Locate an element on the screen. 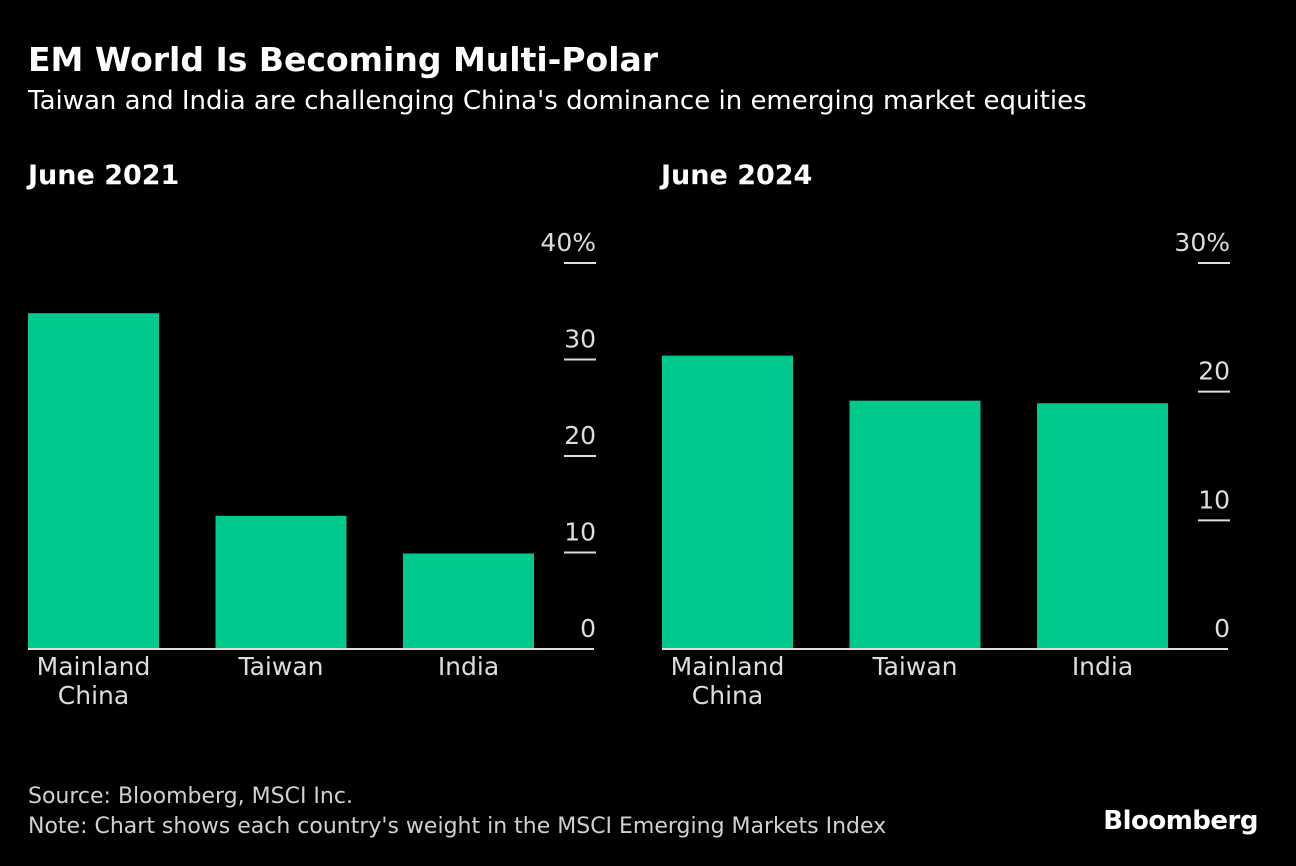 The image size is (1296, 866). y-tick-label: 30% is located at coordinates (1202, 242).